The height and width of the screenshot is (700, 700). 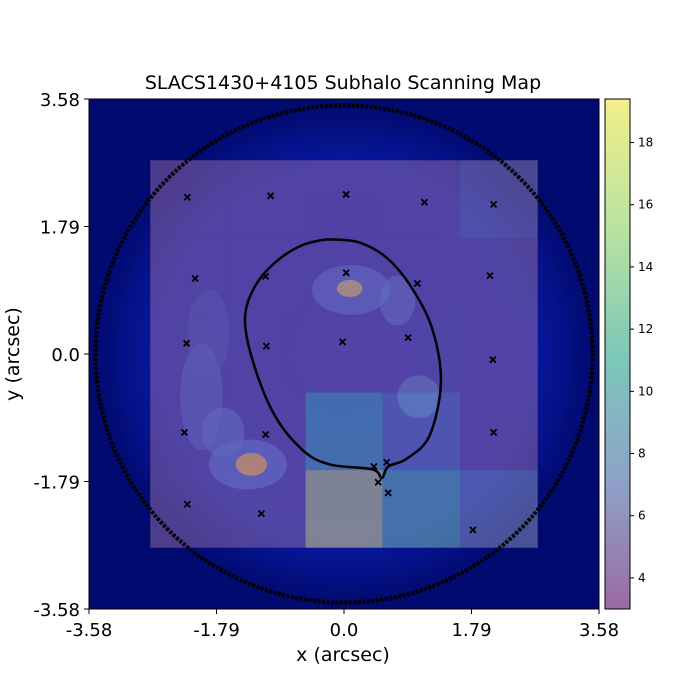 What do you see at coordinates (645, 143) in the screenshot?
I see `colorbar-tick-label: 18` at bounding box center [645, 143].